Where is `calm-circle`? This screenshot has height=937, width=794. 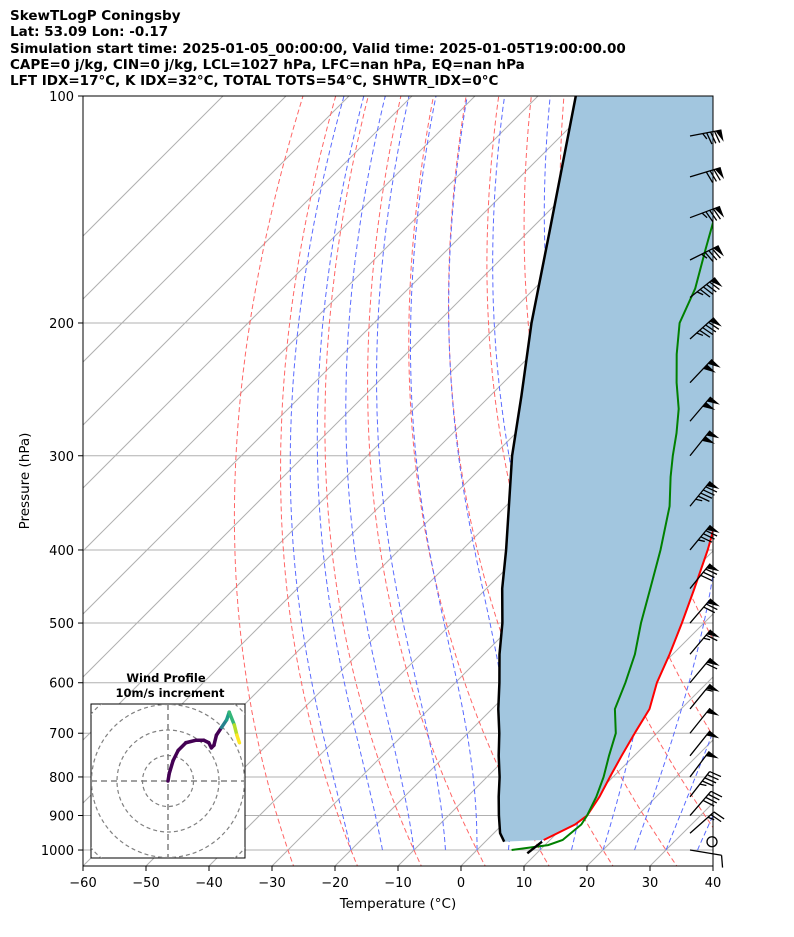
calm-circle is located at coordinates (712, 842).